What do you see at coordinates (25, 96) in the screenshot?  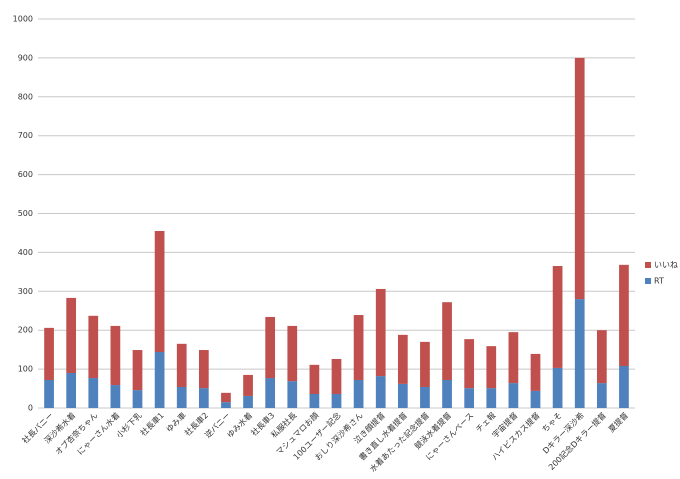 I see `y-tick-label: 800` at bounding box center [25, 96].